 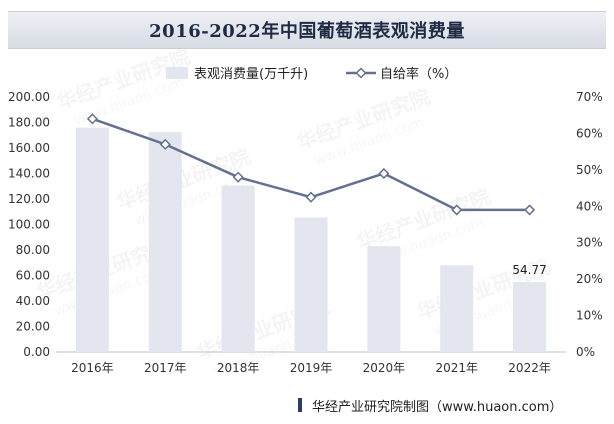 I want to click on y-right-tick-label: 70%, so click(x=589, y=97).